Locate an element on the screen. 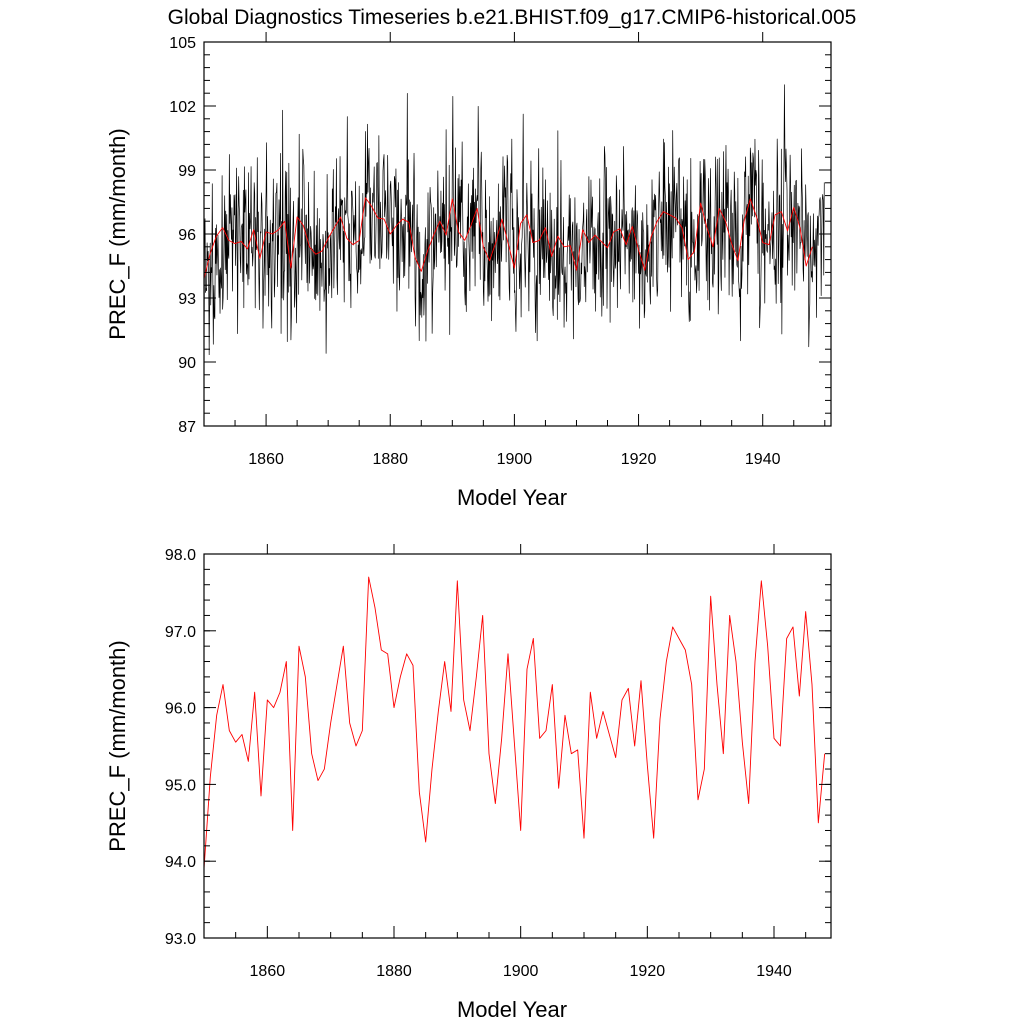 Image resolution: width=1024 pixels, height=1024 pixels. top-y-tick-label: 99 is located at coordinates (187, 171).